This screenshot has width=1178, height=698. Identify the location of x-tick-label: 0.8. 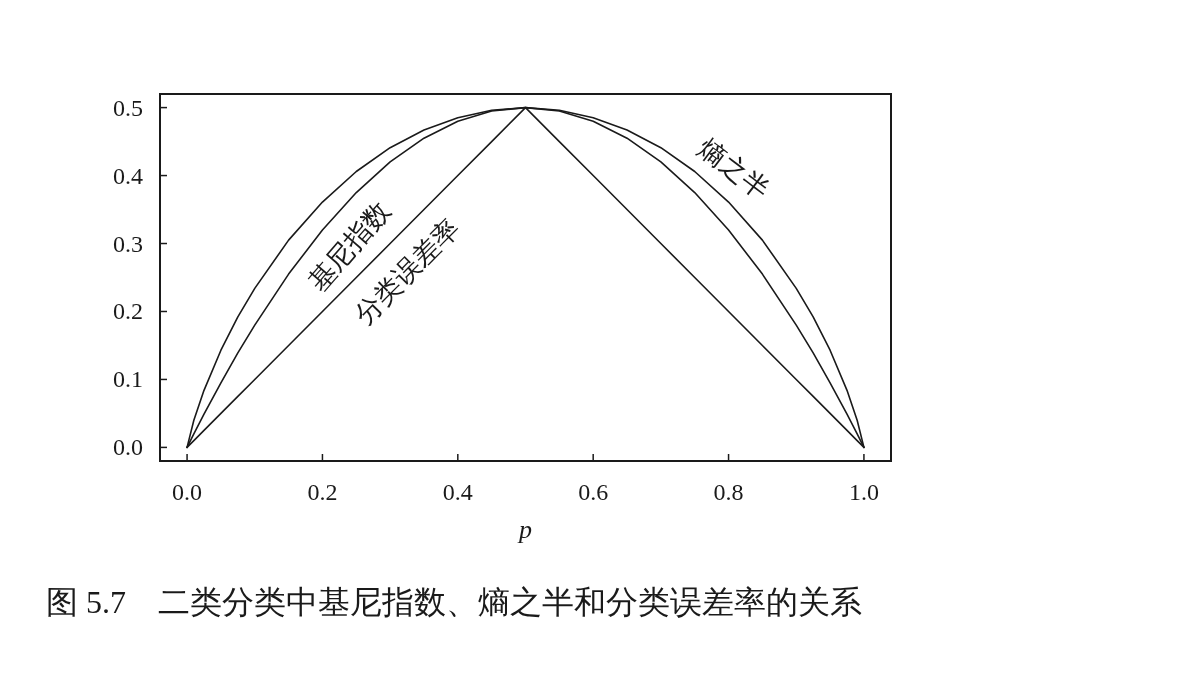
(728, 492).